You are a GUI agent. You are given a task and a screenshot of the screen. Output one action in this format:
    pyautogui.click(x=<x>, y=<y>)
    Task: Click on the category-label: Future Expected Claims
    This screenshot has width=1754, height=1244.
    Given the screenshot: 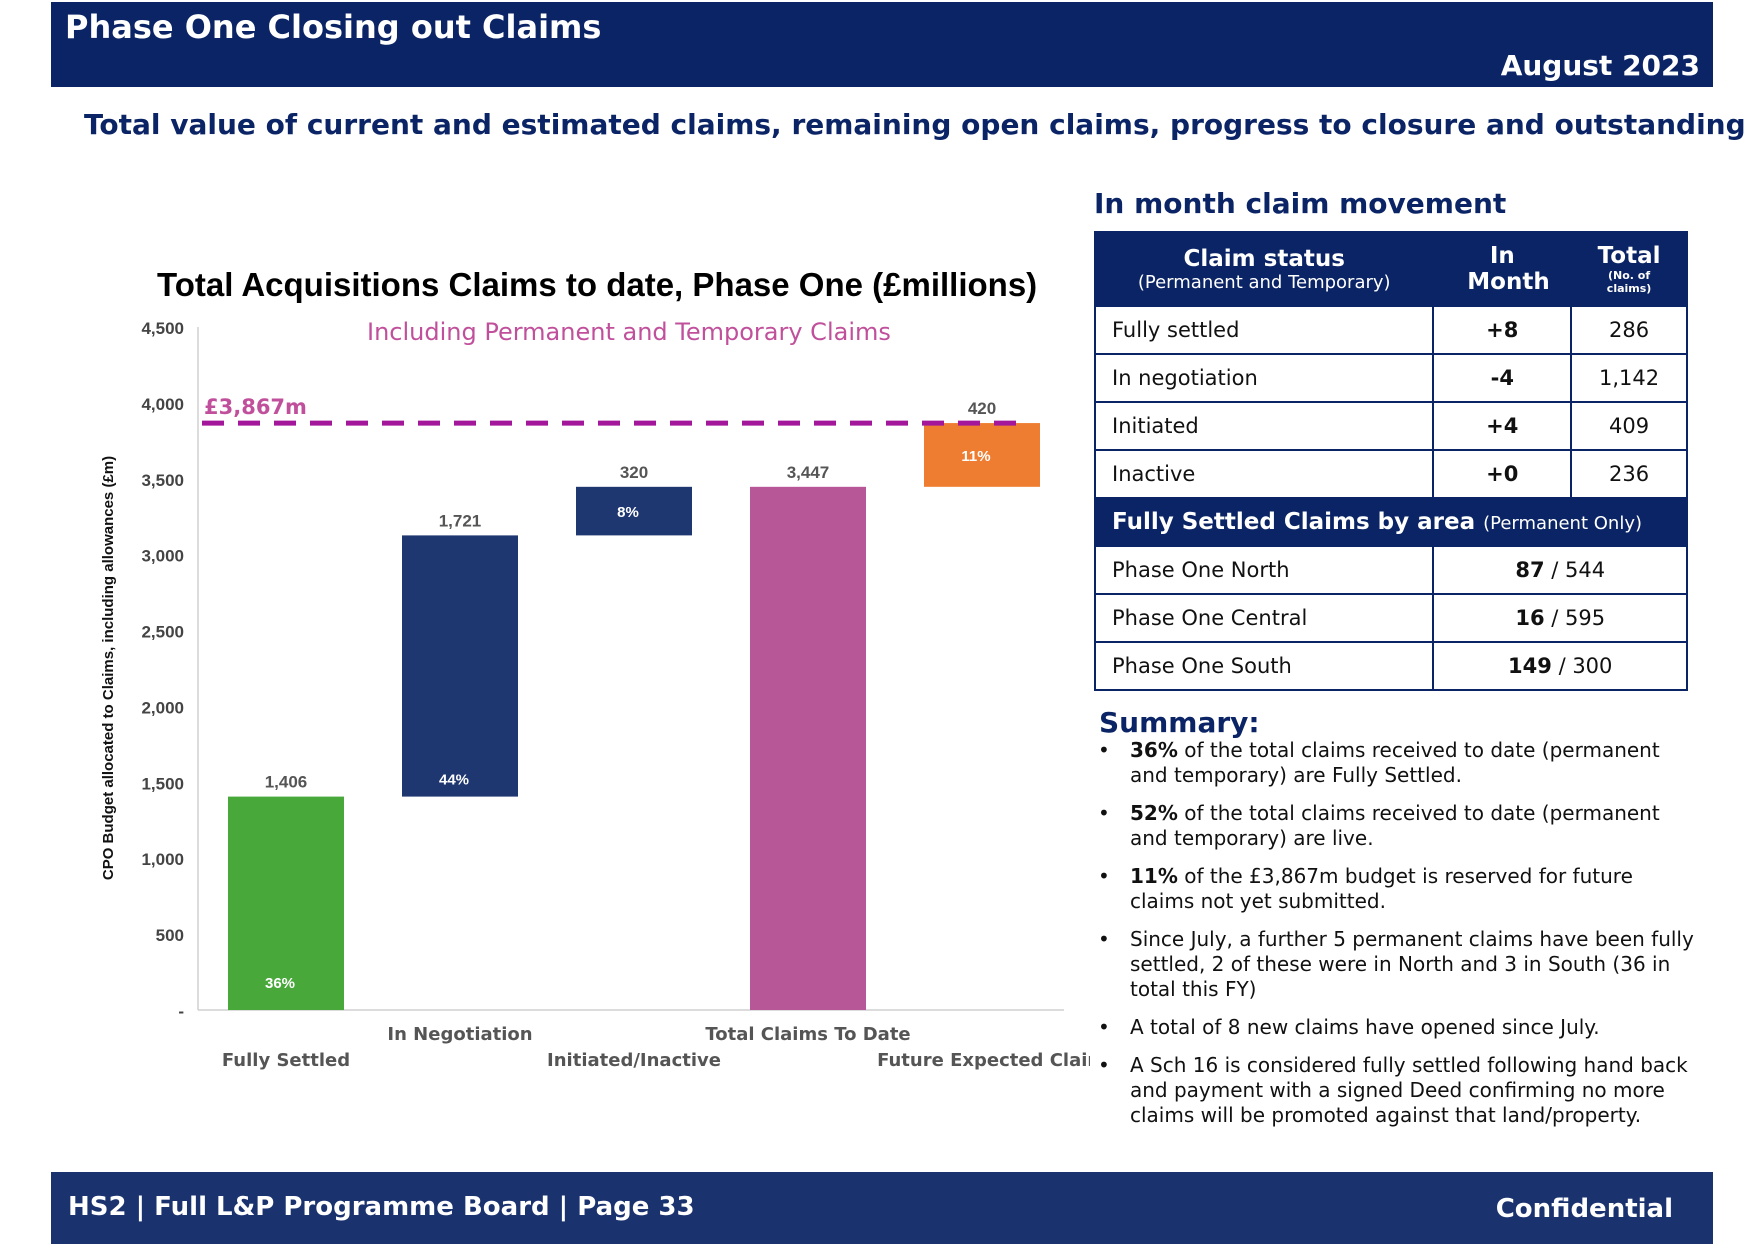 What is the action you would take?
    pyautogui.click(x=983, y=1060)
    